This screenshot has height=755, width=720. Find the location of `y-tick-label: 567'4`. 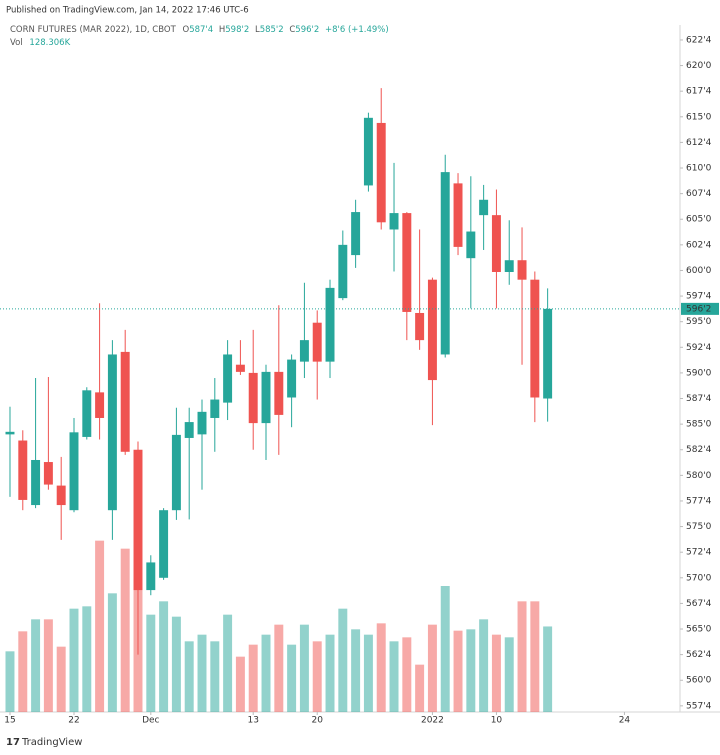

y-tick-label: 567'4 is located at coordinates (699, 604).